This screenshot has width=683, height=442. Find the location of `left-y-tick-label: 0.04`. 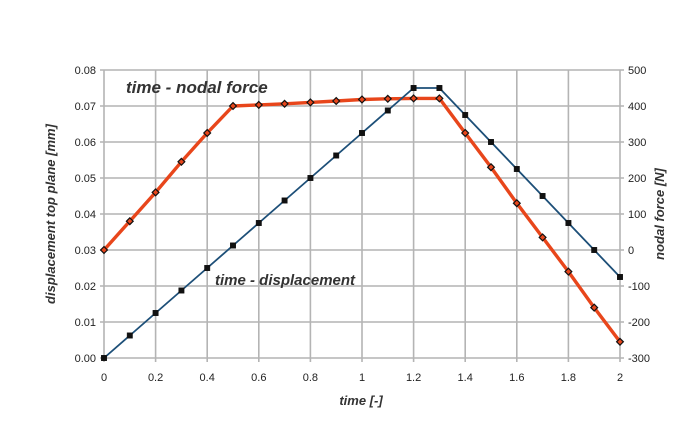

left-y-tick-label: 0.04 is located at coordinates (85, 215).